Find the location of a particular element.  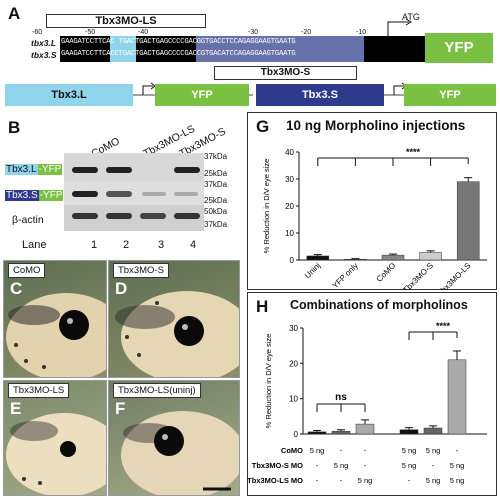

y-tick-label: 10 is located at coordinates (293, 399).